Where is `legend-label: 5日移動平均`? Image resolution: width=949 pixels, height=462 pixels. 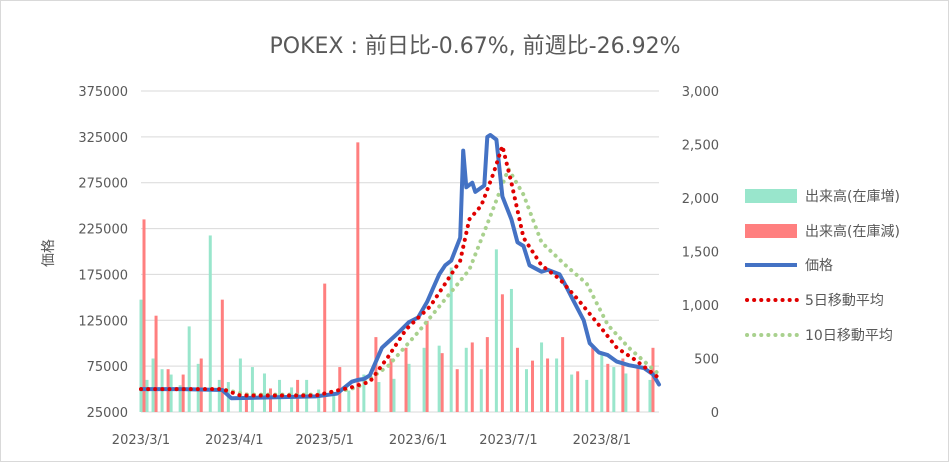 legend-label: 5日移動平均 is located at coordinates (844, 301).